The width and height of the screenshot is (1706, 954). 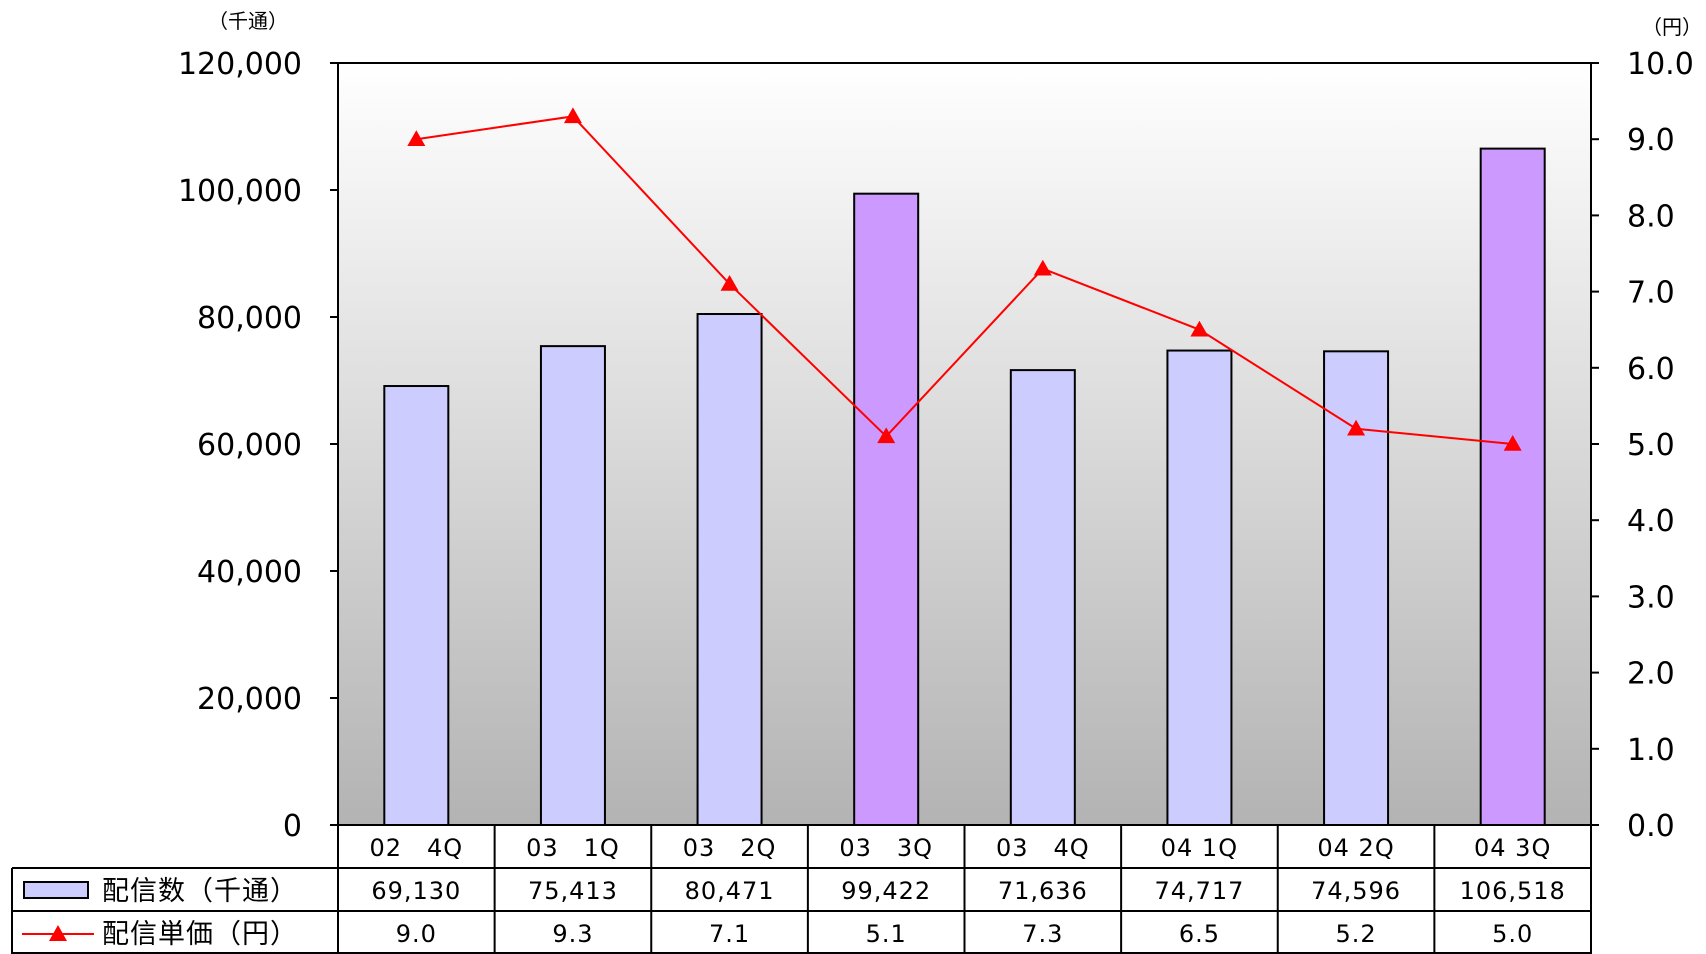 What do you see at coordinates (1512, 934) in the screenshot?
I see `price-cell-7: 5.0` at bounding box center [1512, 934].